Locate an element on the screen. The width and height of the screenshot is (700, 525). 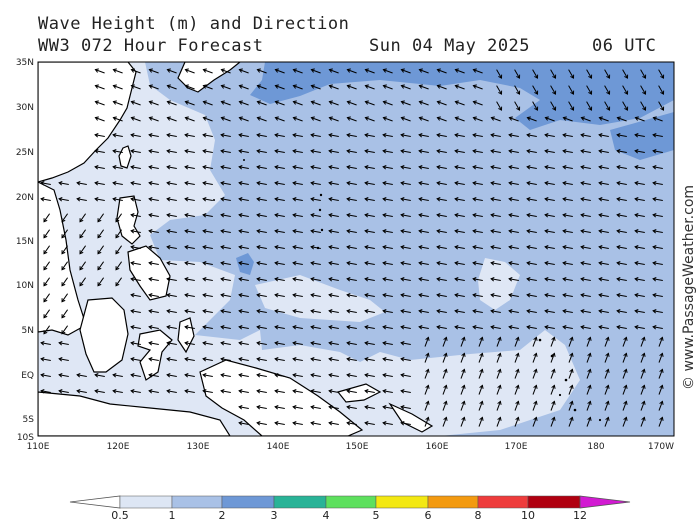
legend-label: 10 is located at coordinates (528, 515).